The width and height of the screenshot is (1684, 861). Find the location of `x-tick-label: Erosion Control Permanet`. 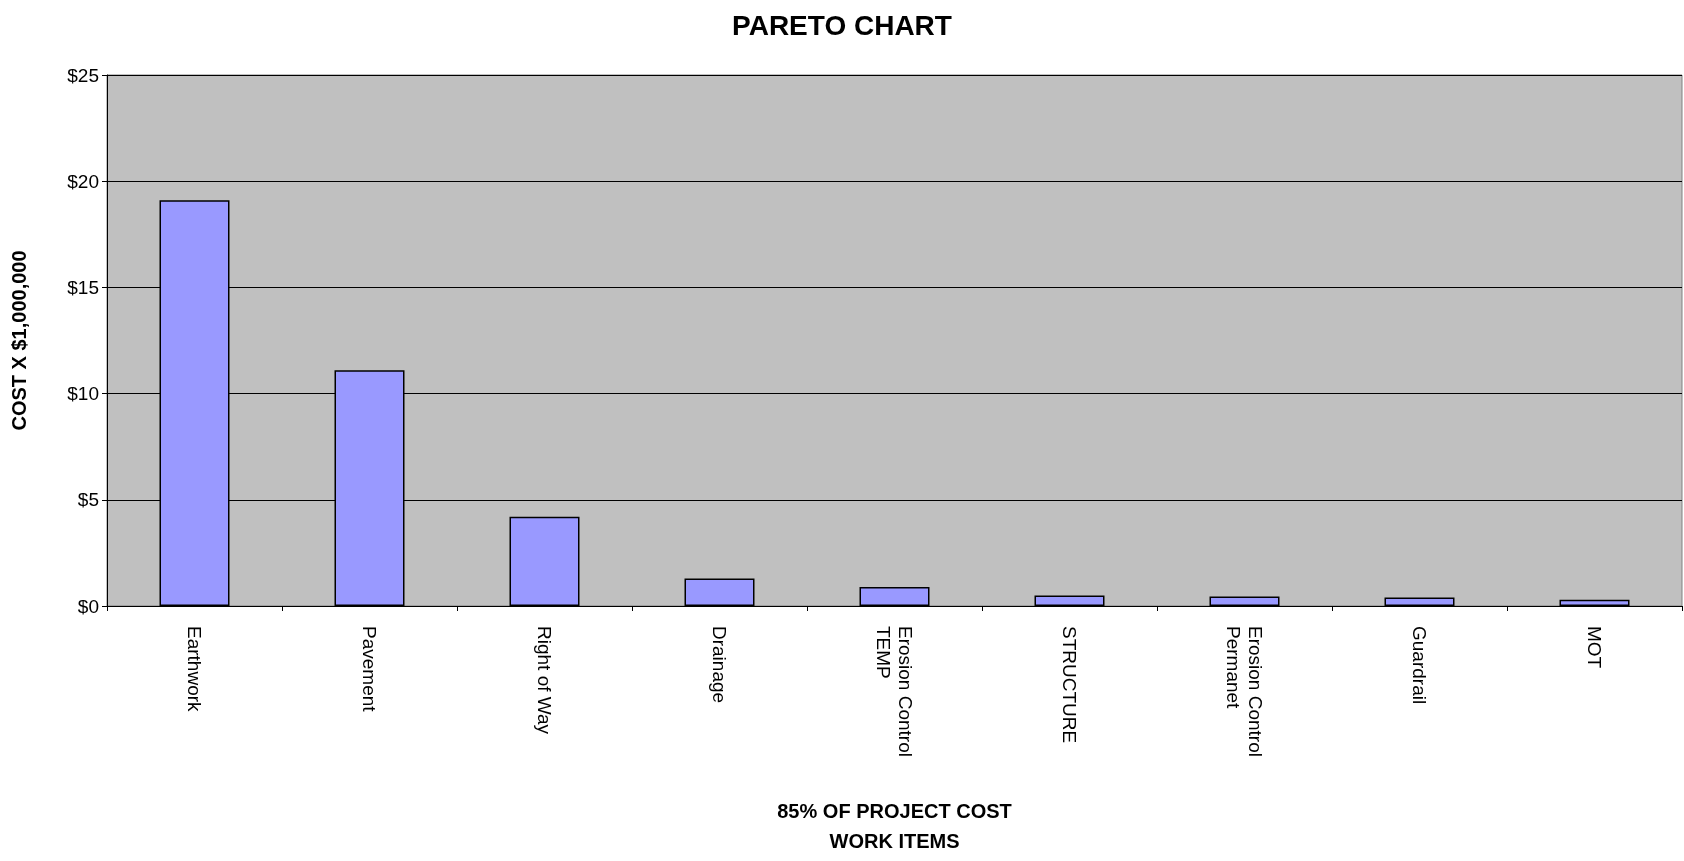

x-tick-label: Erosion Control Permanet is located at coordinates (1244, 691).